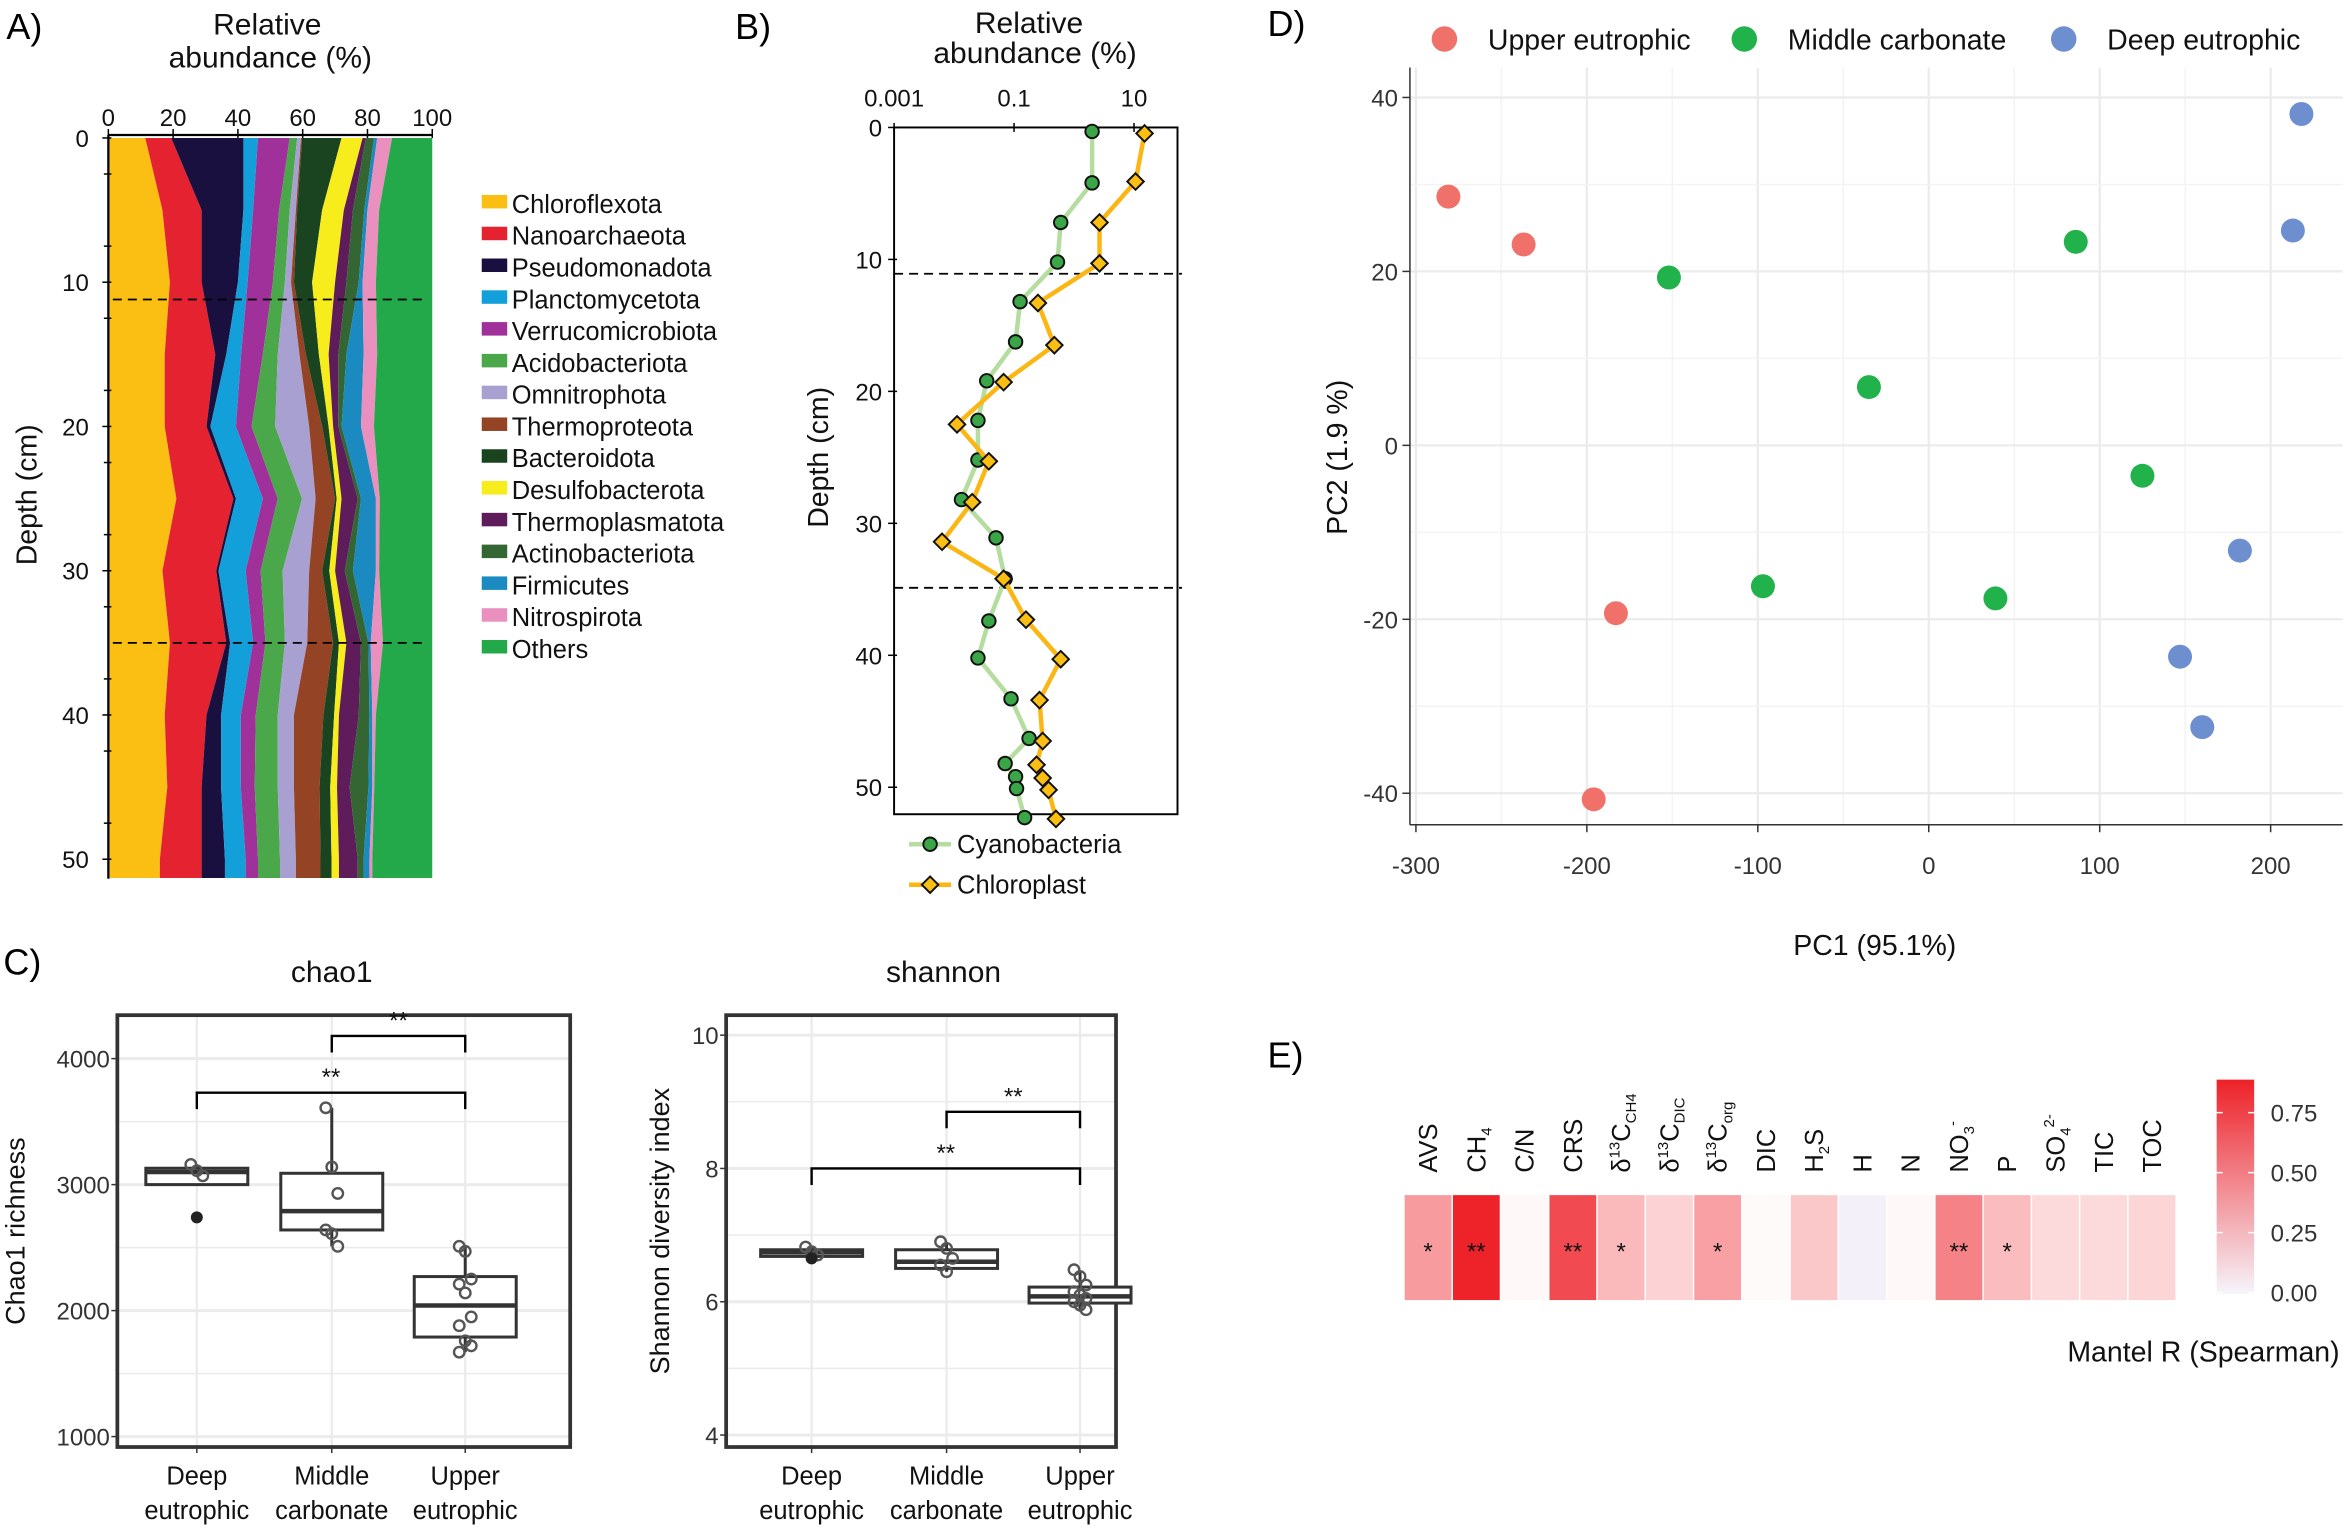  I want to click on legend-label-omnitrophota: Omnitrophota, so click(589, 396).